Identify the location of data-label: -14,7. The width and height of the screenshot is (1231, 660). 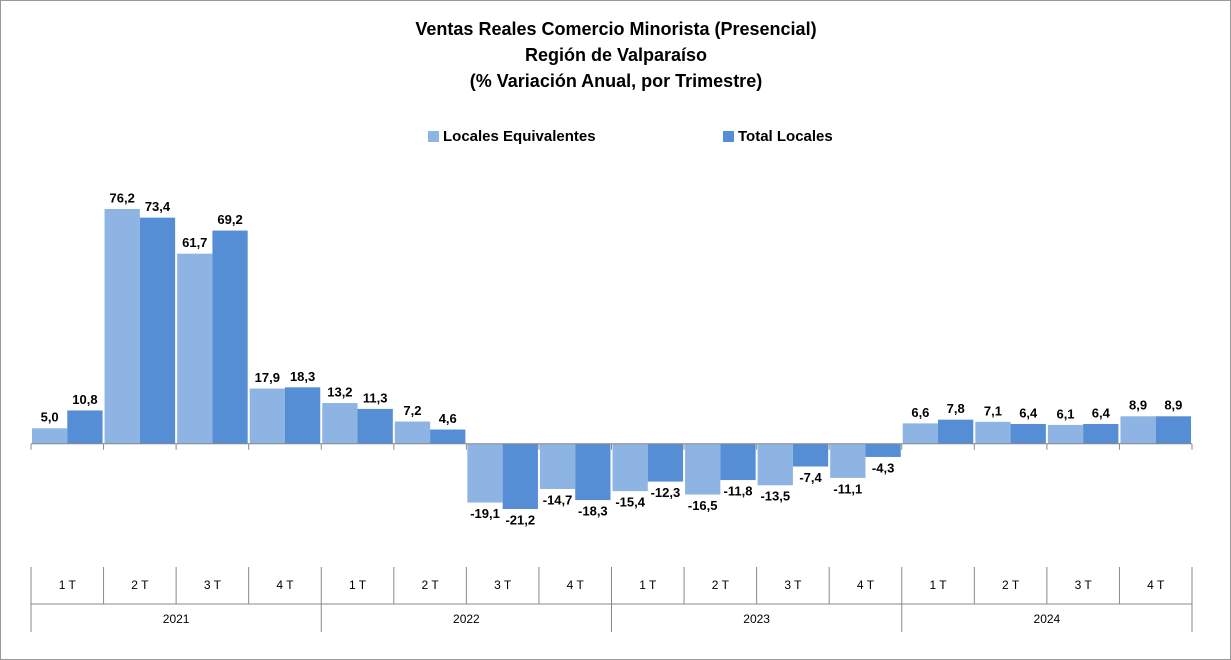
(558, 499).